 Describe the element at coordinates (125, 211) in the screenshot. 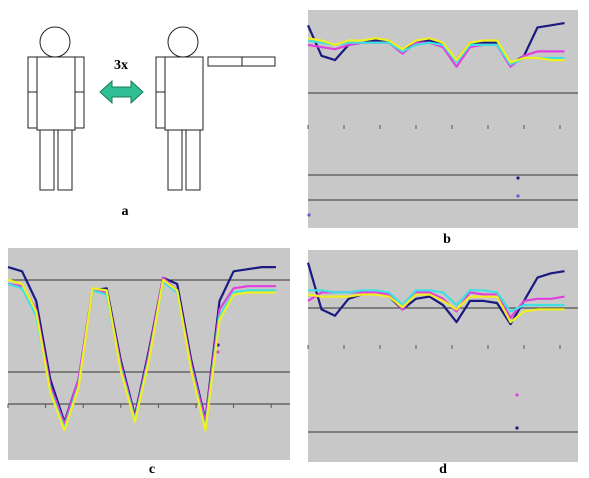

I see `panel-label: a` at that location.